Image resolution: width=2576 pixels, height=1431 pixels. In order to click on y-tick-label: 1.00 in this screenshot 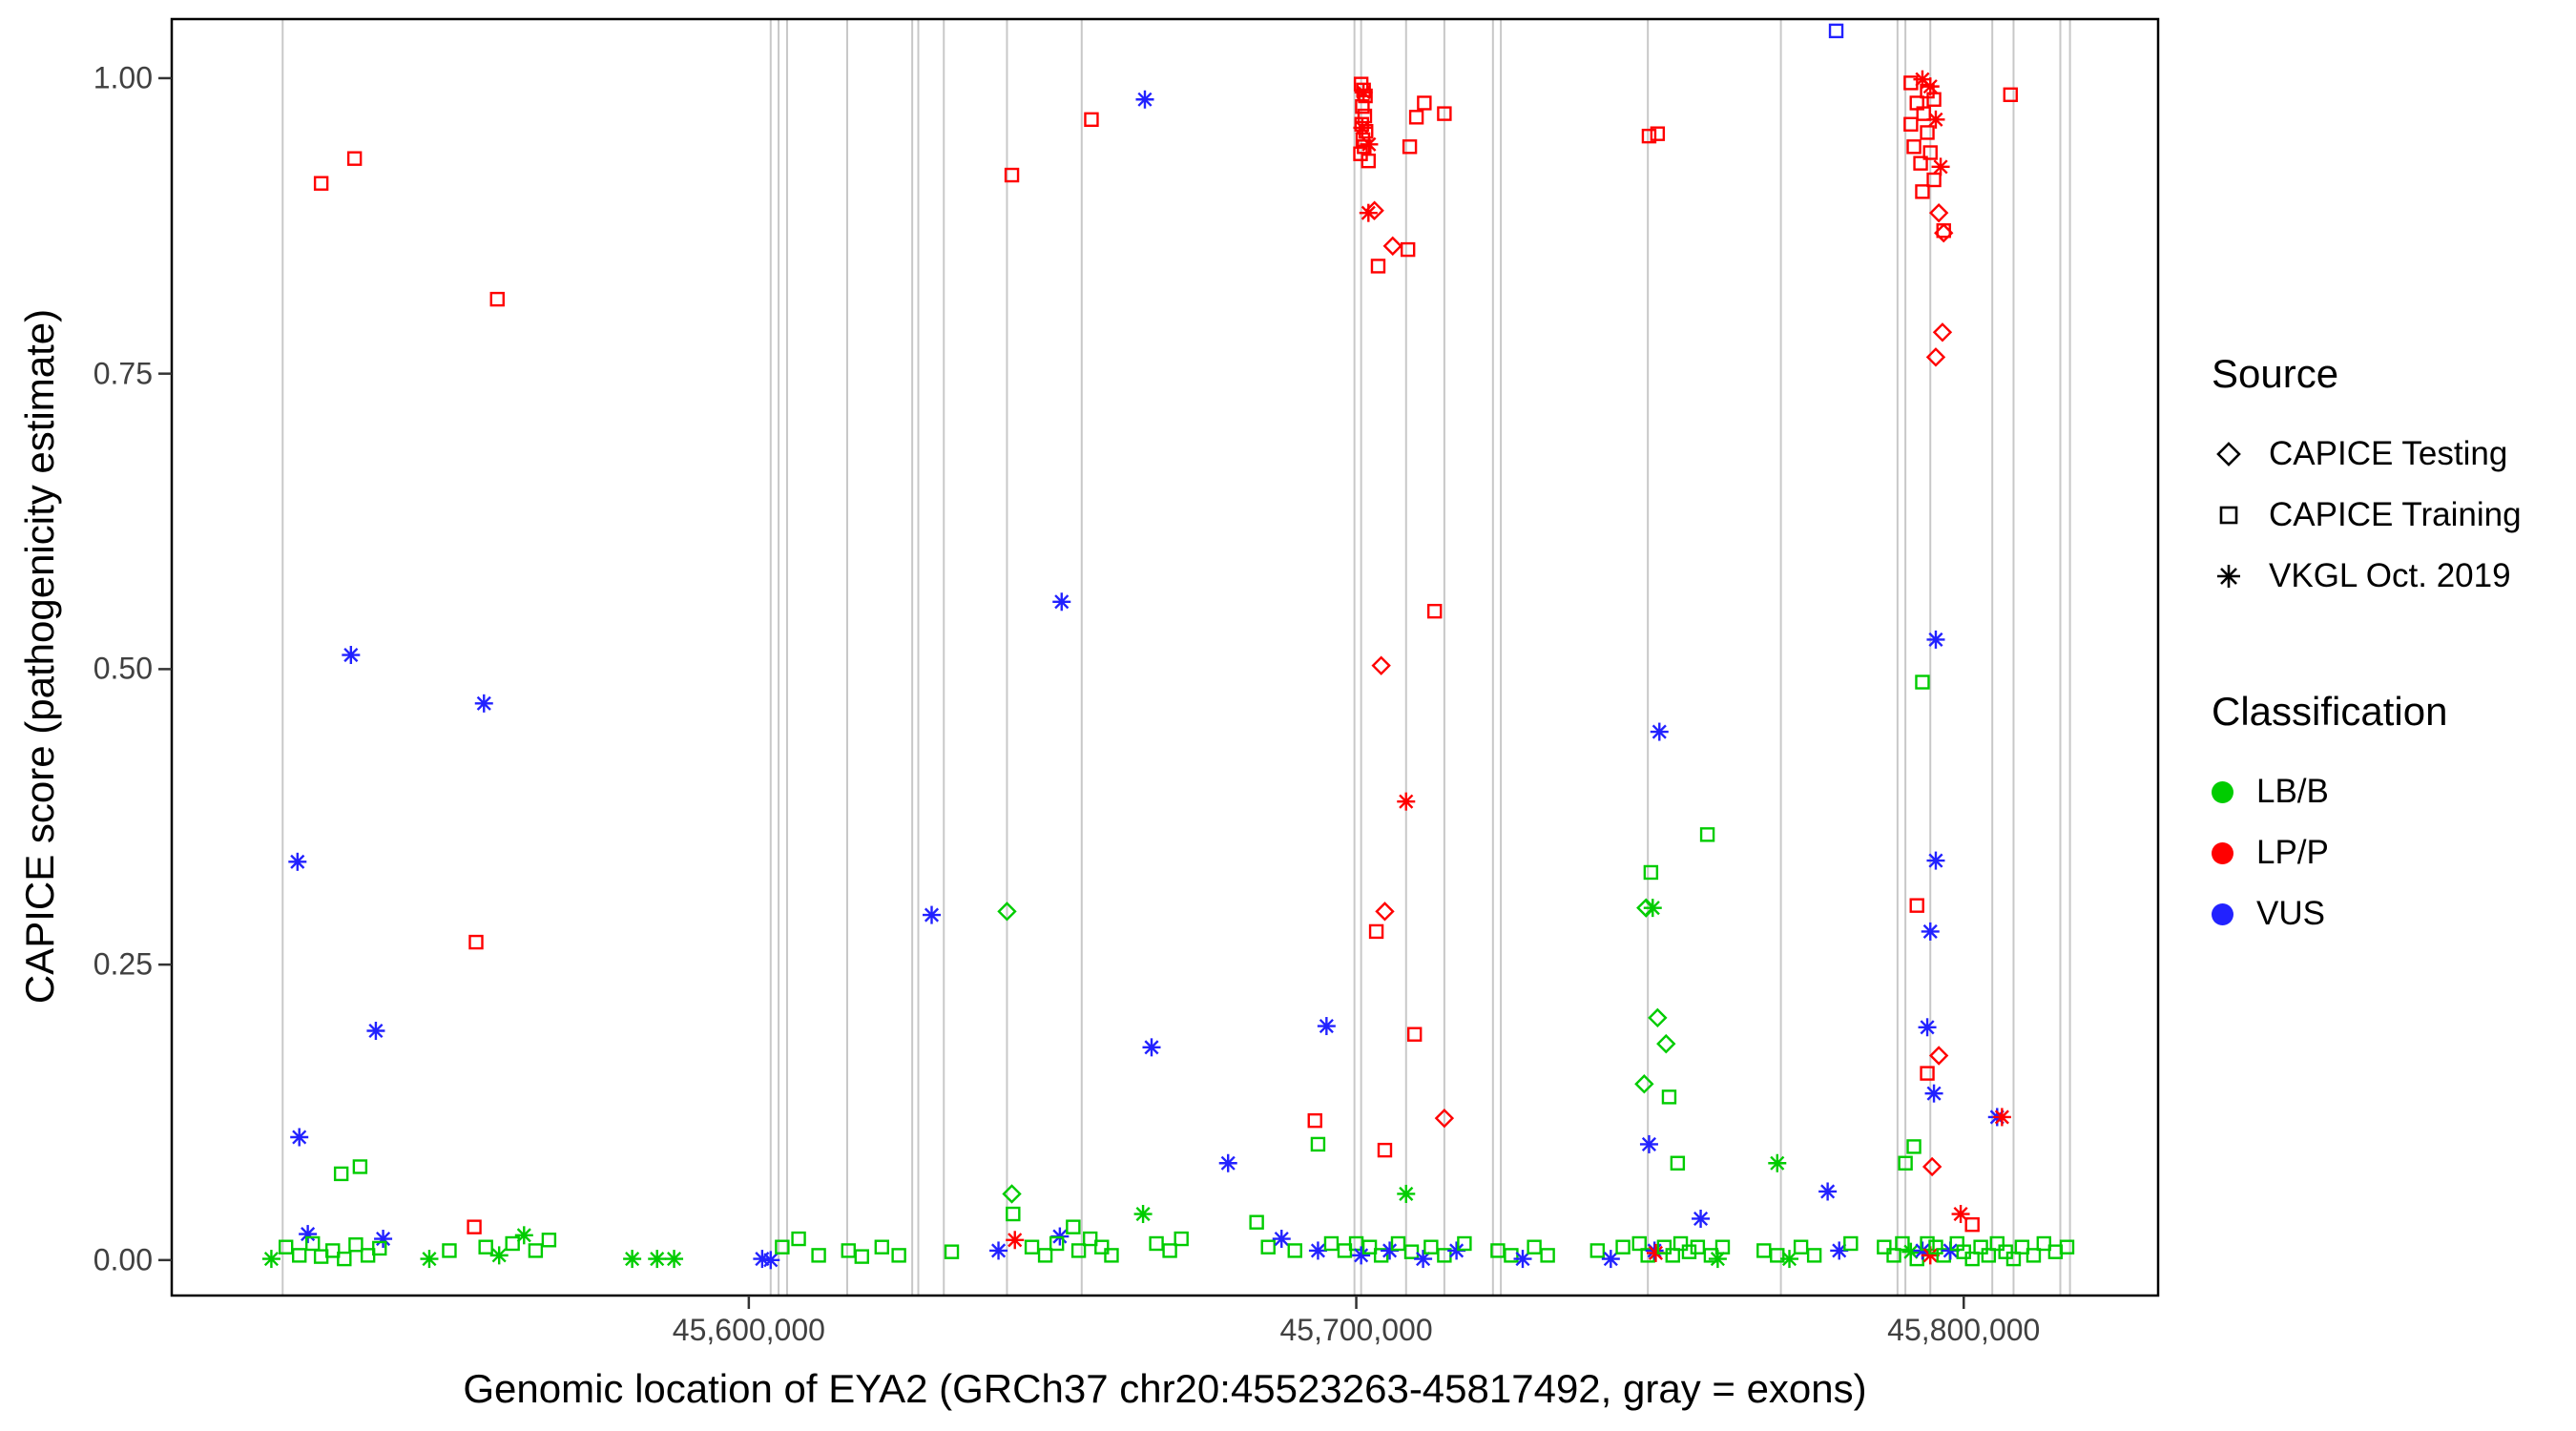, I will do `click(123, 77)`.